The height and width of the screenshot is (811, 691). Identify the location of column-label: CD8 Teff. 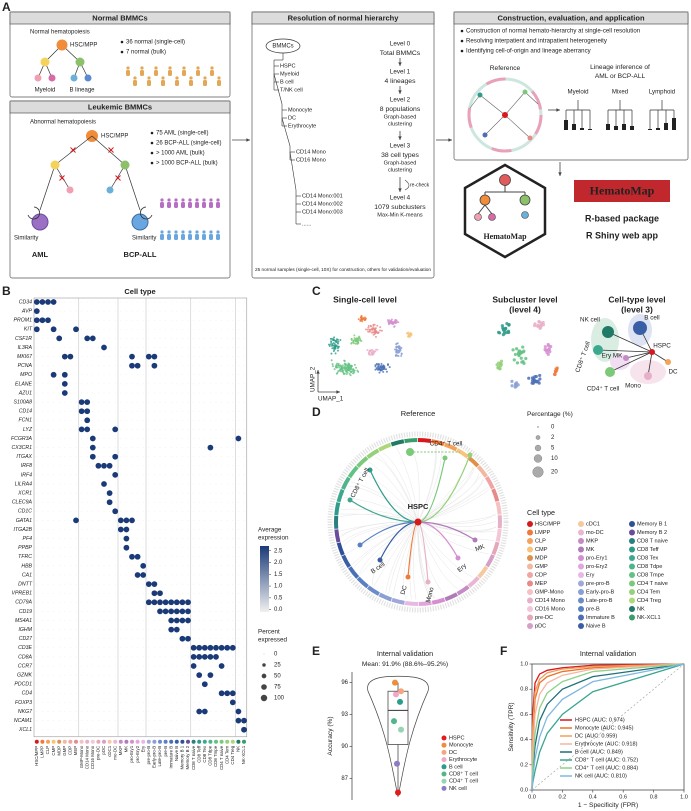
(198, 754).